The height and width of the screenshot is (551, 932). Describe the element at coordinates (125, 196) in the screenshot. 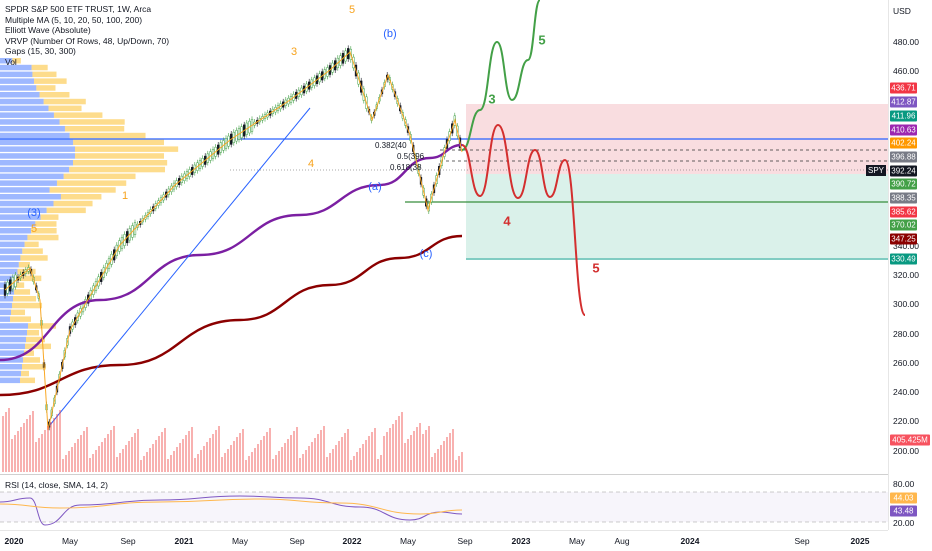

I see `wave-label: 1` at that location.